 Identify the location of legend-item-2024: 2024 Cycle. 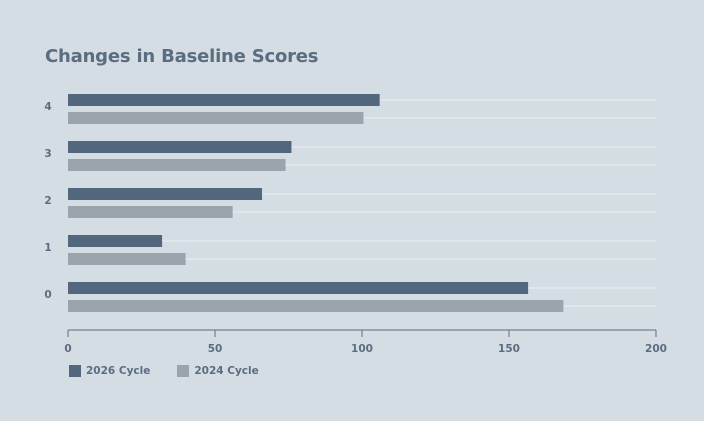
(218, 371).